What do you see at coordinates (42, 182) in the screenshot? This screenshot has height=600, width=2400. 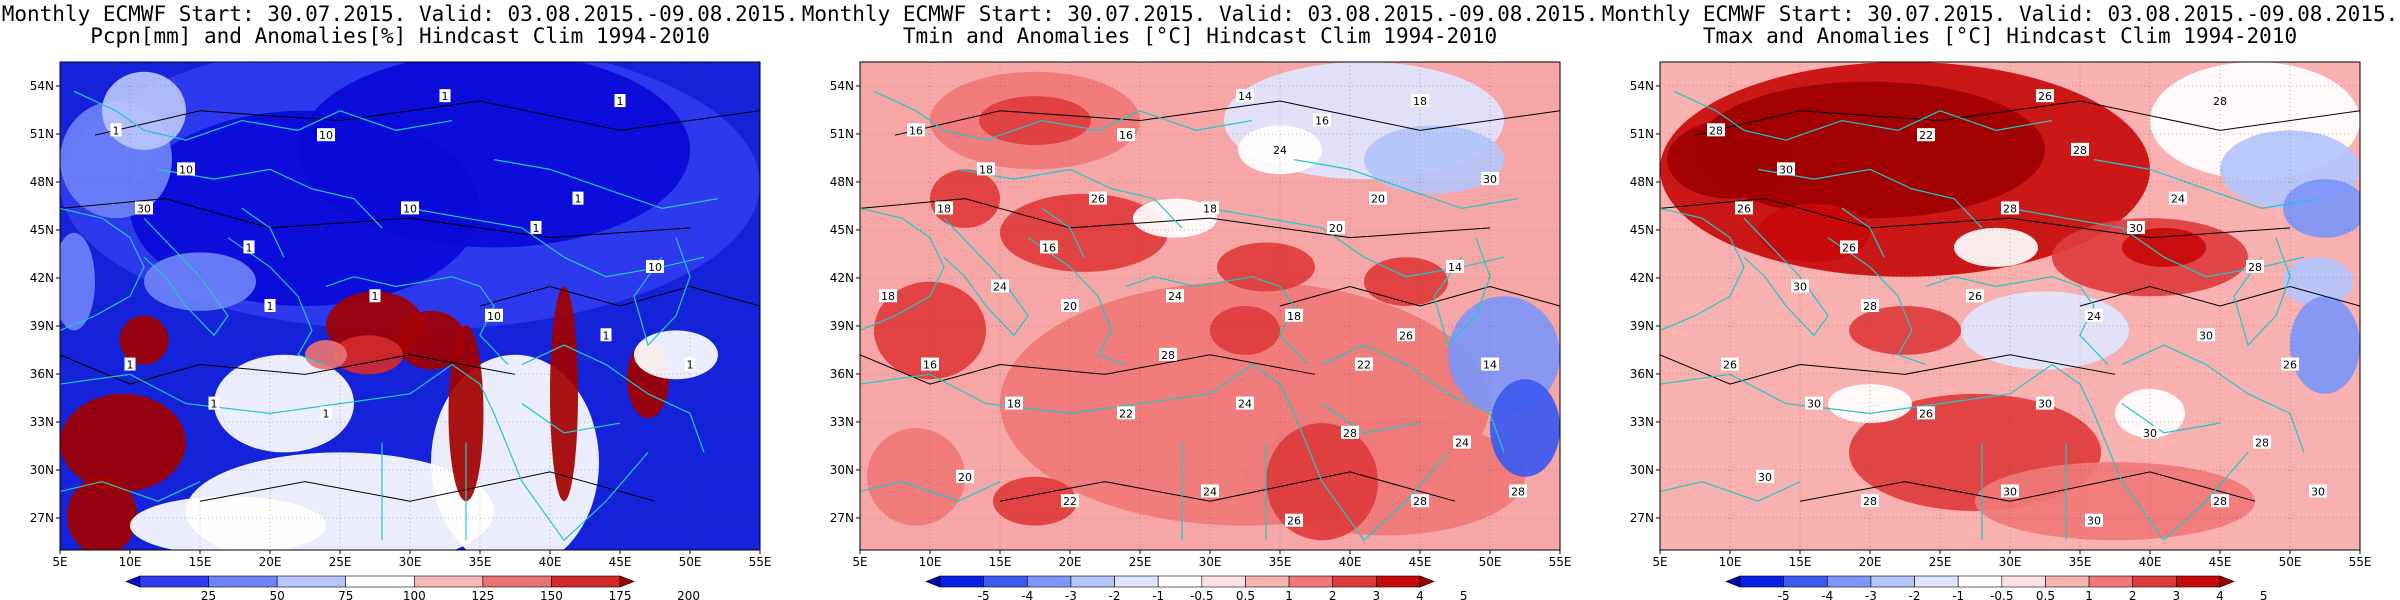 I see `lat-label: 48N` at bounding box center [42, 182].